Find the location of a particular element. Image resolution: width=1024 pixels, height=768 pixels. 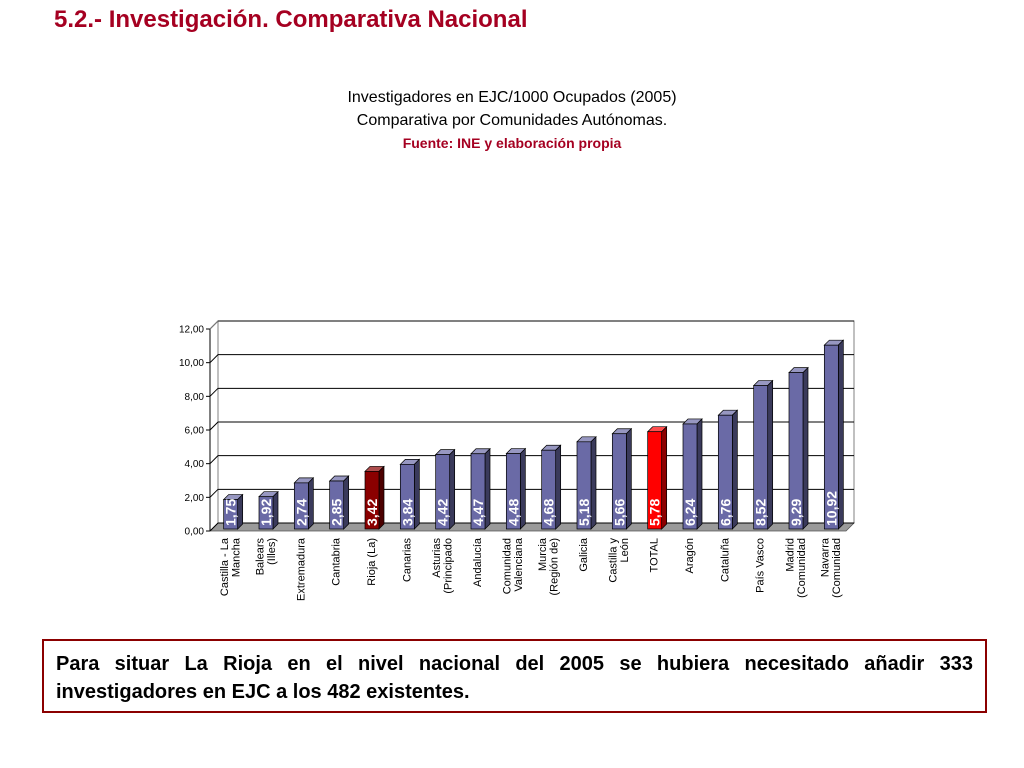

x-tick-label: Navarra(Comunidad is located at coordinates (832, 567).